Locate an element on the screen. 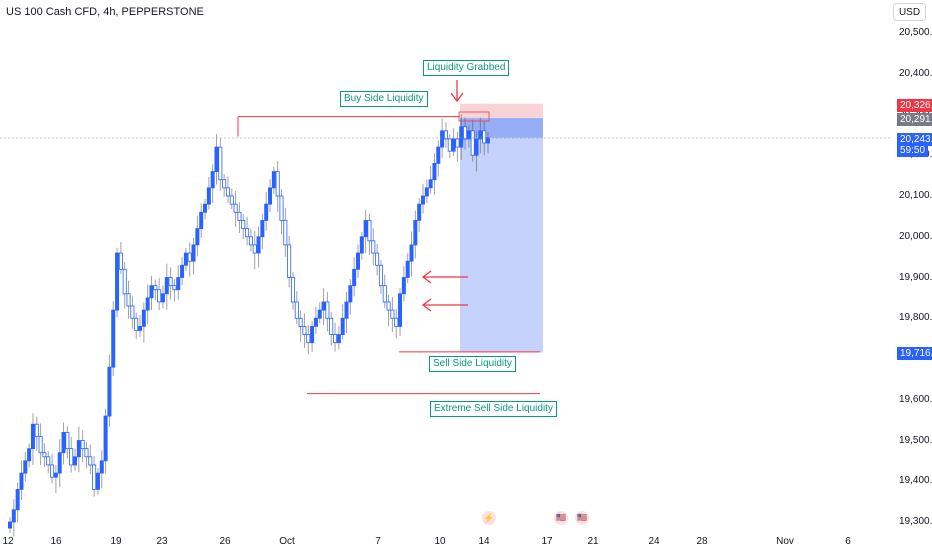 This screenshot has width=932, height=550. time-tick-label: 19 is located at coordinates (116, 541).